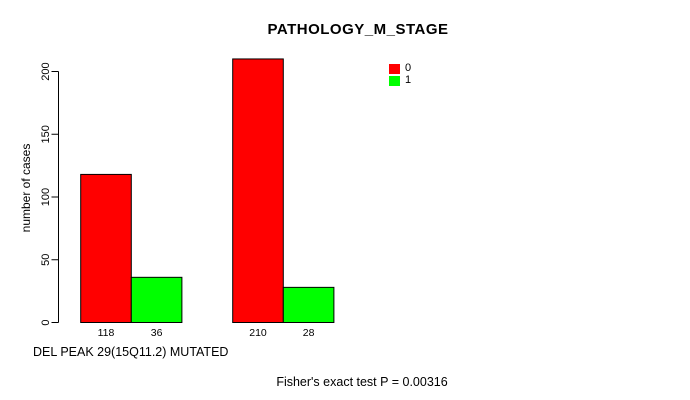 This screenshot has width=690, height=400. Describe the element at coordinates (258, 333) in the screenshot. I see `bar-value-label: 210` at that location.